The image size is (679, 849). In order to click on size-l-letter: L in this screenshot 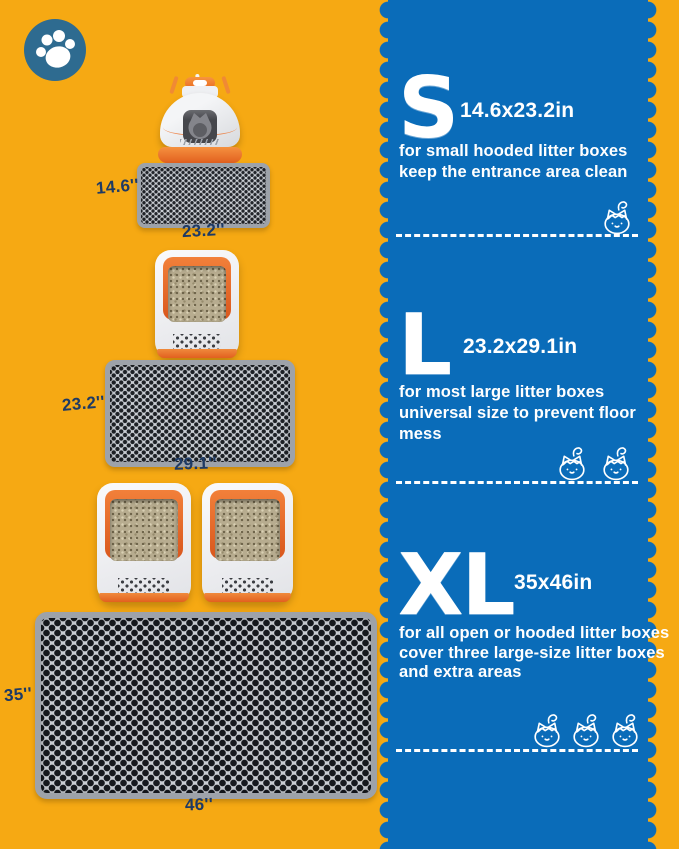, I will do `click(425, 345)`.